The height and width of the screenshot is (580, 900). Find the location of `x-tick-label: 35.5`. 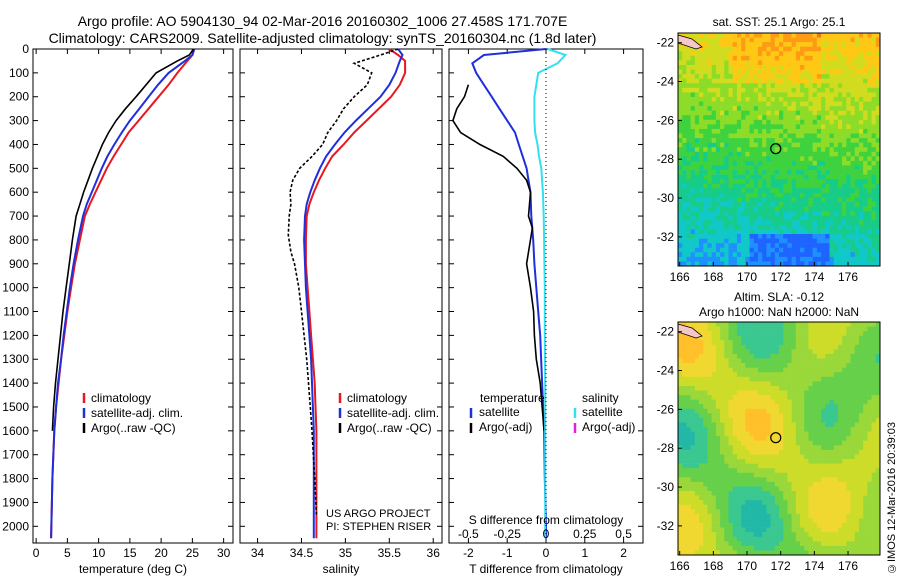

x-tick-label: 35.5 is located at coordinates (390, 553).